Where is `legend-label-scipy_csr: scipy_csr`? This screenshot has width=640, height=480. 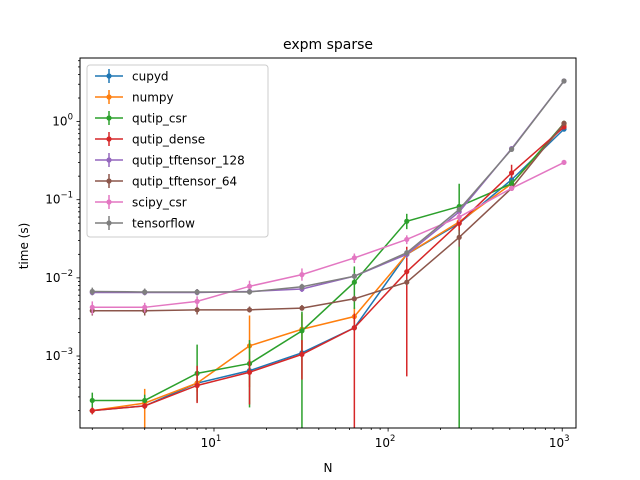 legend-label-scipy_csr: scipy_csr is located at coordinates (159, 203).